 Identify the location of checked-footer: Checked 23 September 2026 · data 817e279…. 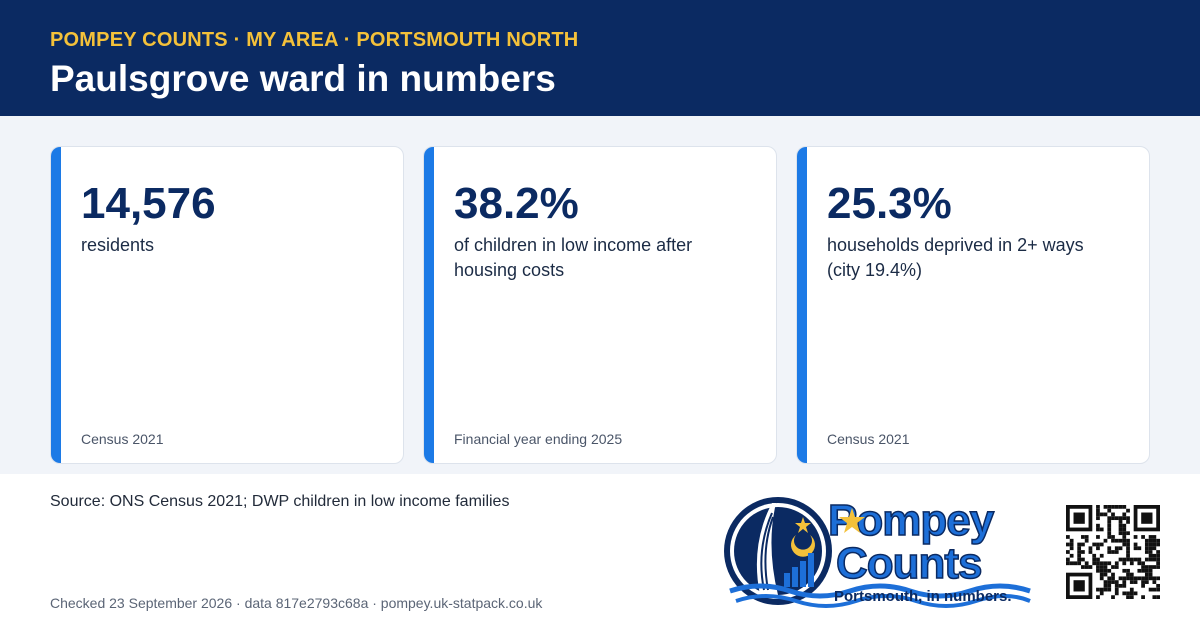
(296, 603).